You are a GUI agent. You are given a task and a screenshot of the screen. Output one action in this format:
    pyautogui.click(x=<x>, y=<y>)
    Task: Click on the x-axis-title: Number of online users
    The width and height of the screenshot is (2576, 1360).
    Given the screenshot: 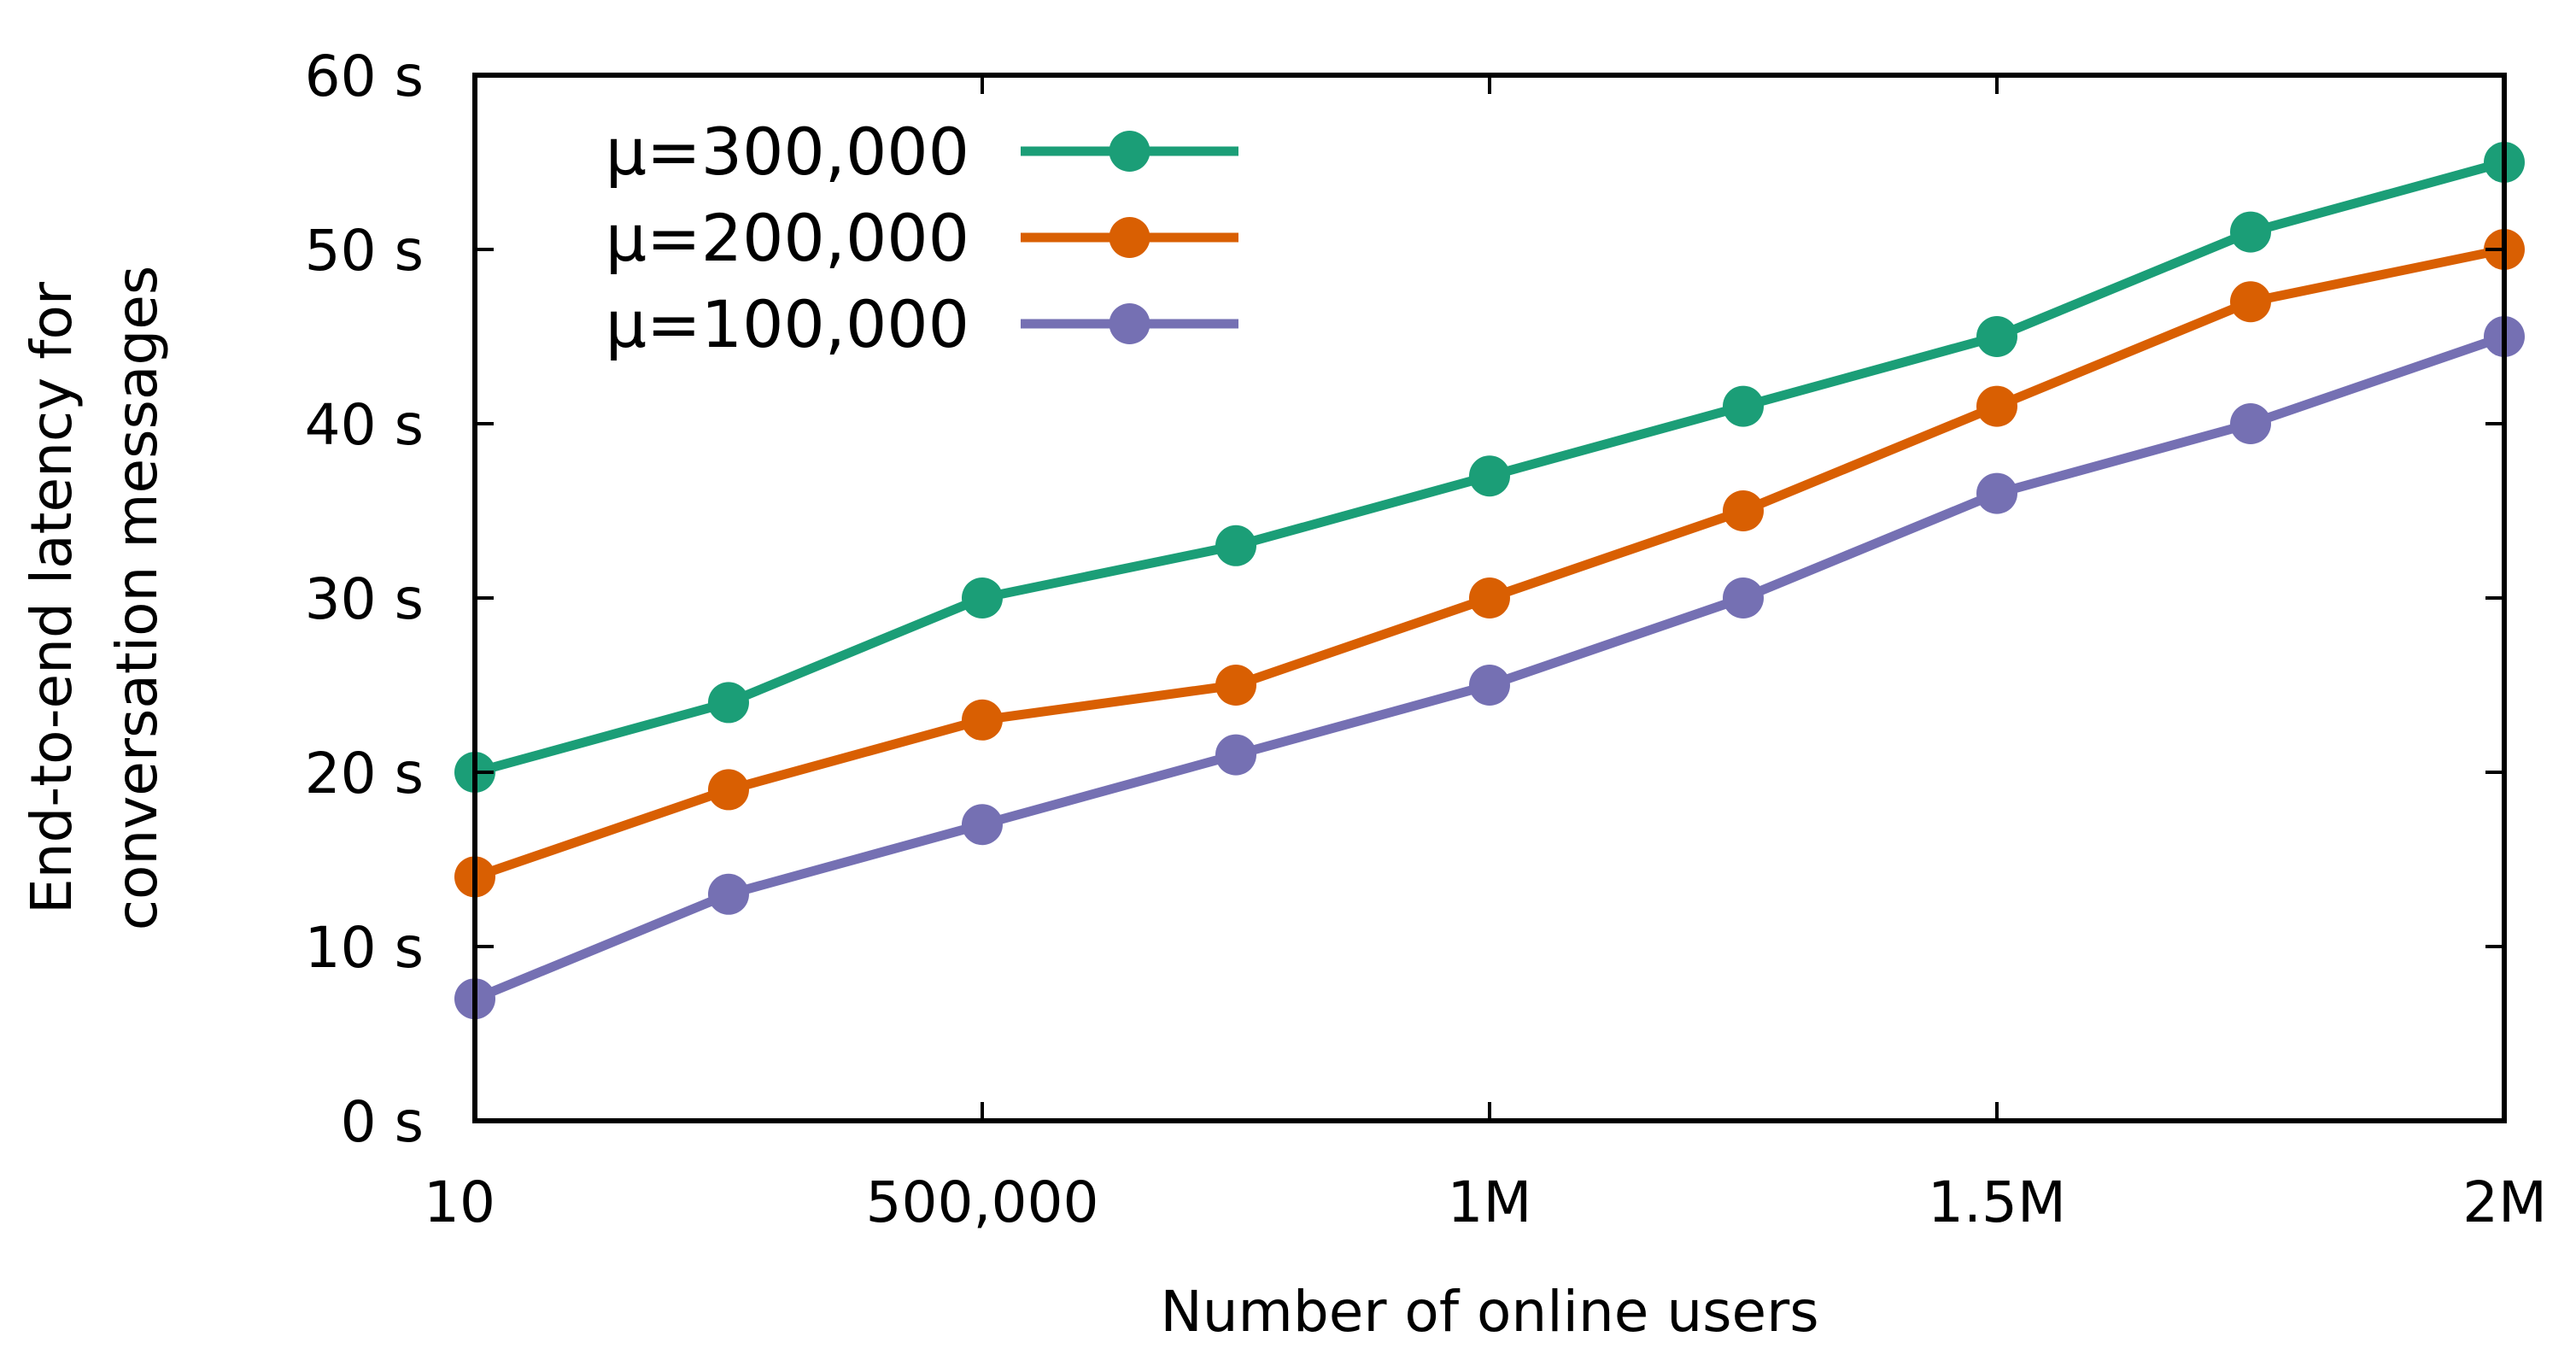 What is the action you would take?
    pyautogui.click(x=1489, y=1312)
    